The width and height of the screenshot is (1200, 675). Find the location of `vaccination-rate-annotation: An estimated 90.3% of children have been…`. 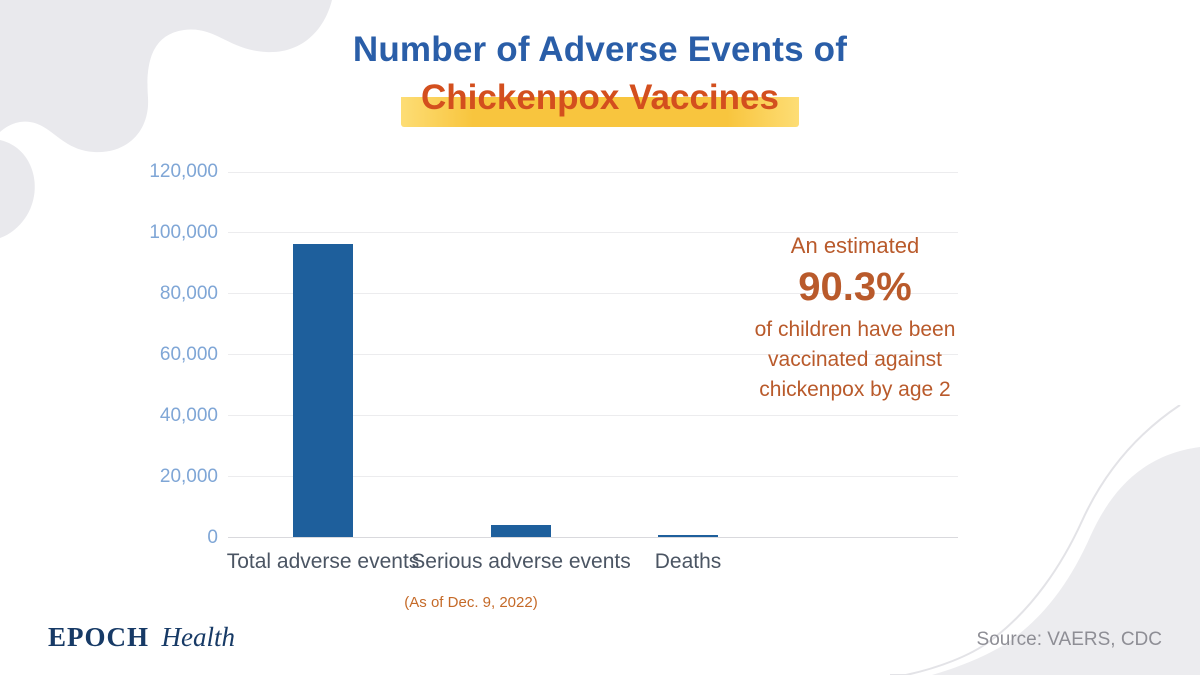

vaccination-rate-annotation: An estimated 90.3% of children have been… is located at coordinates (855, 317).